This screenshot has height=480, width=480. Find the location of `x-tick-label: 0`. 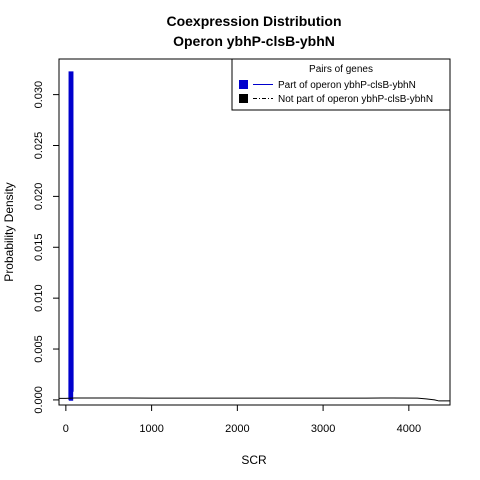

x-tick-label: 0 is located at coordinates (66, 429).